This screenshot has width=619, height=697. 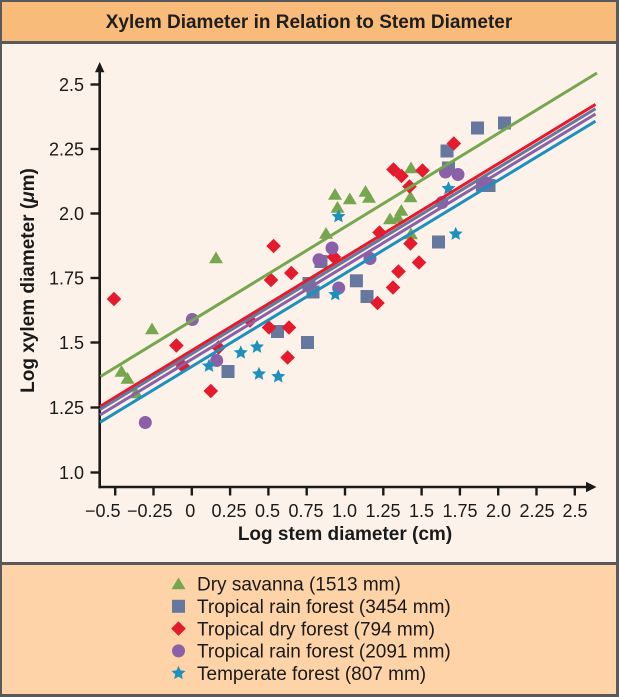 I want to click on svg-text: Temperate forest (807 mm), so click(x=311, y=674).